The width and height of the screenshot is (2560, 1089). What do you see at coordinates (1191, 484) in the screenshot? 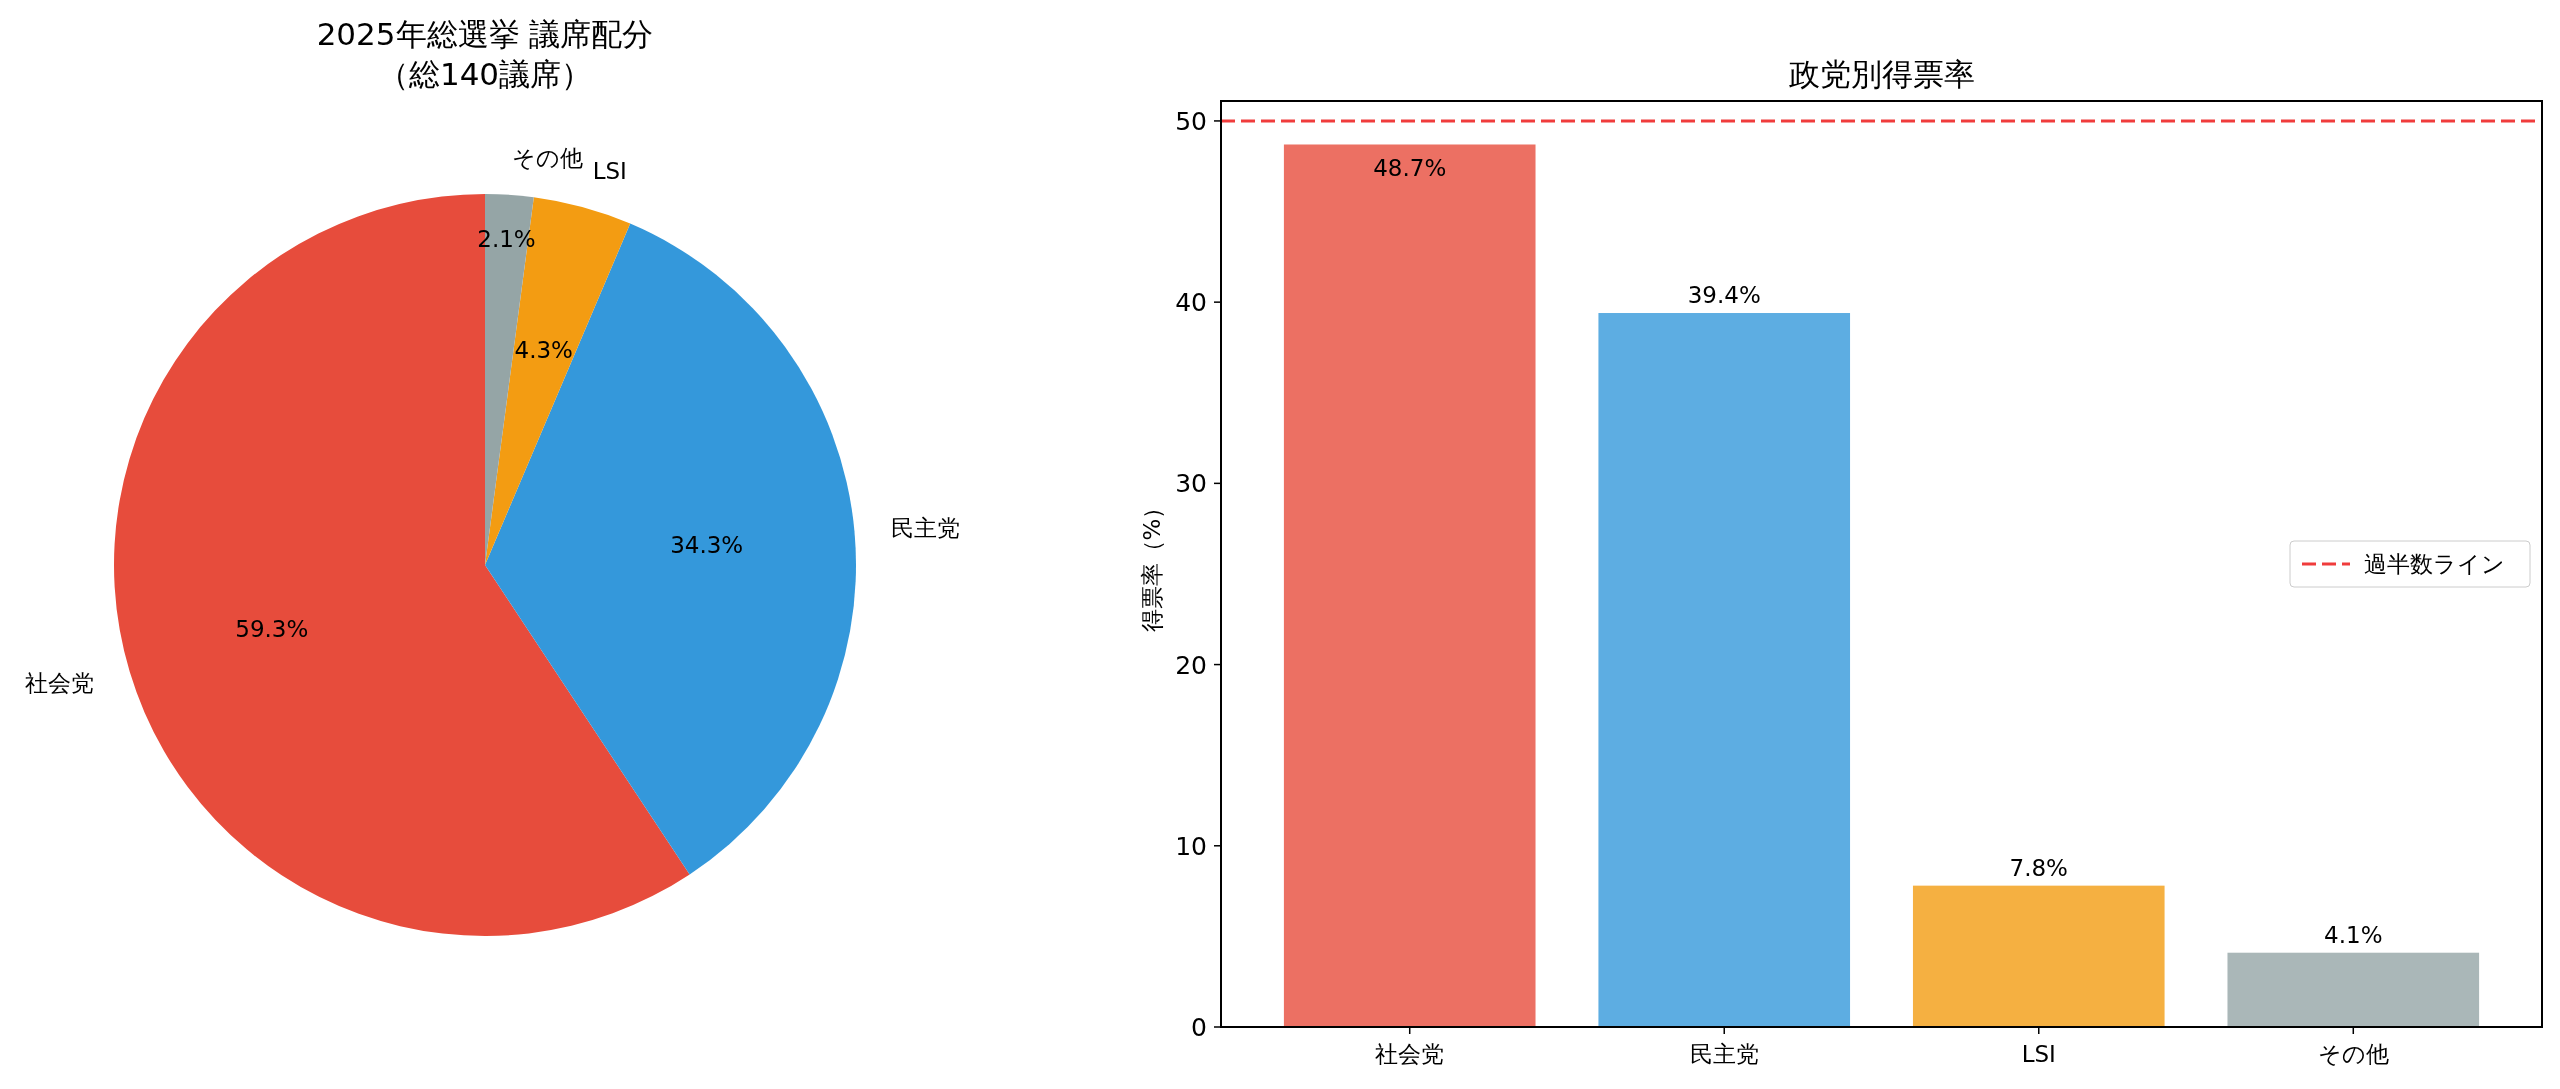
I see `y-tick-label: 30` at bounding box center [1191, 484].